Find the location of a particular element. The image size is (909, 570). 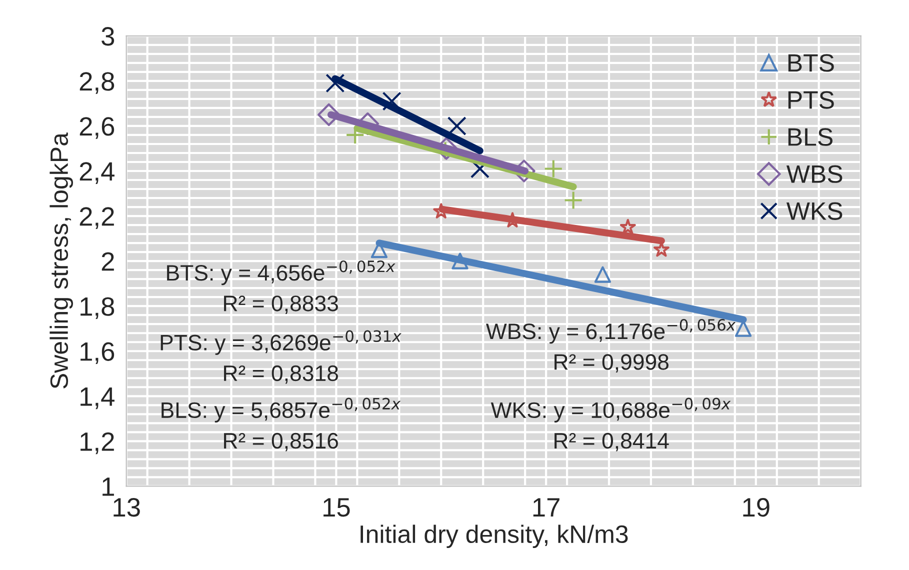

y-tick-label: 2,4 is located at coordinates (97, 173).